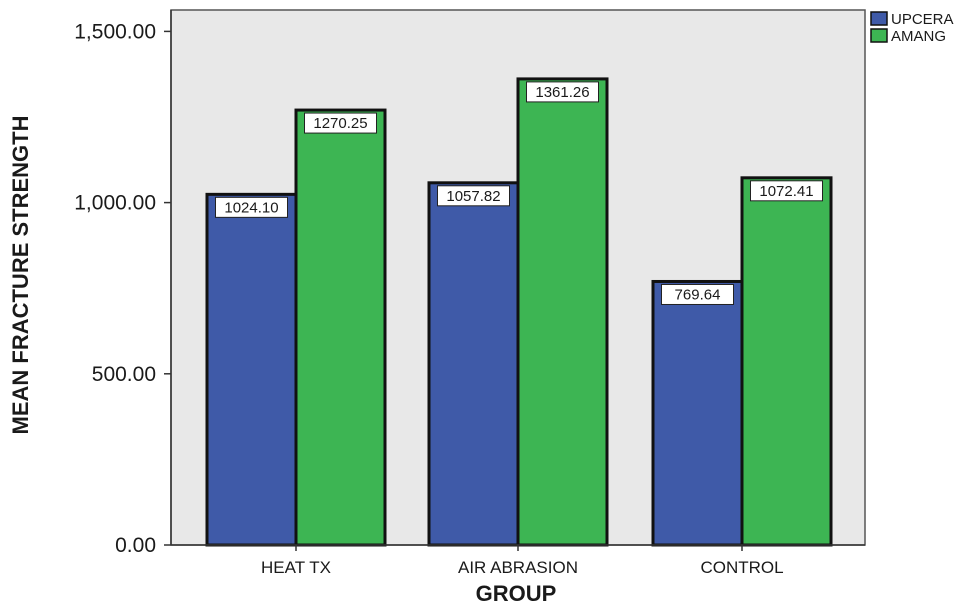  Describe the element at coordinates (879, 18) in the screenshot. I see `legend-swatch-upcera` at that location.